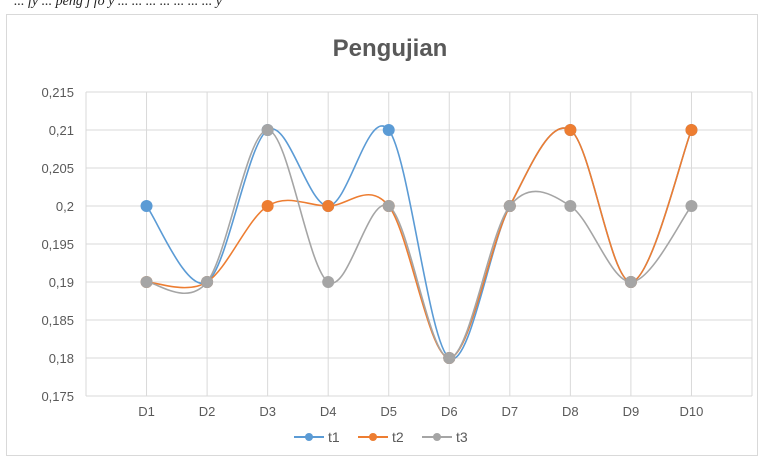  What do you see at coordinates (328, 206) in the screenshot?
I see `point-t2-D4` at bounding box center [328, 206].